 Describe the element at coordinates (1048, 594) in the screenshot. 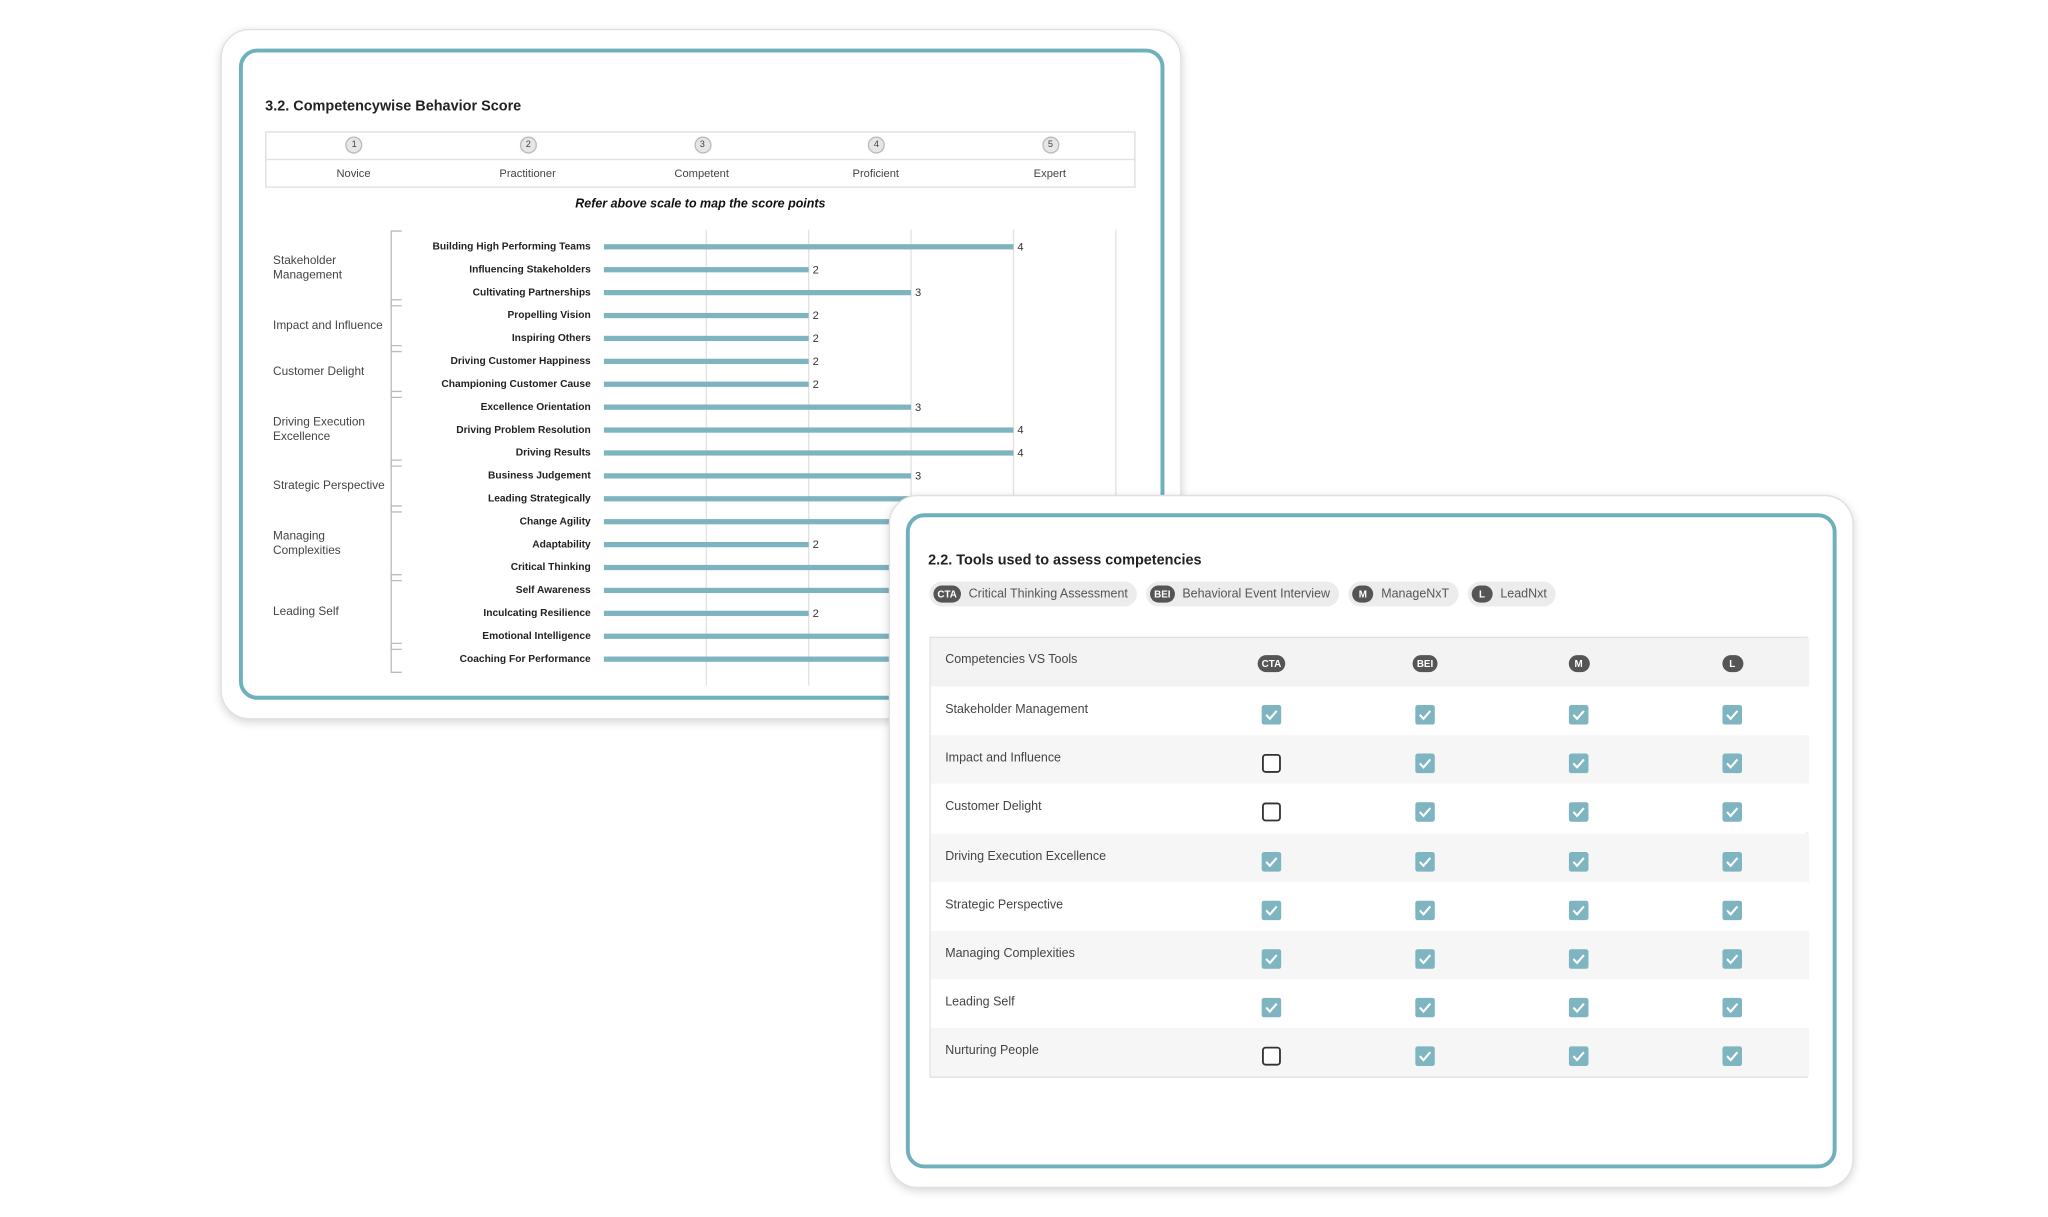

I see `tool-name: Critical Thinking Assessment` at that location.